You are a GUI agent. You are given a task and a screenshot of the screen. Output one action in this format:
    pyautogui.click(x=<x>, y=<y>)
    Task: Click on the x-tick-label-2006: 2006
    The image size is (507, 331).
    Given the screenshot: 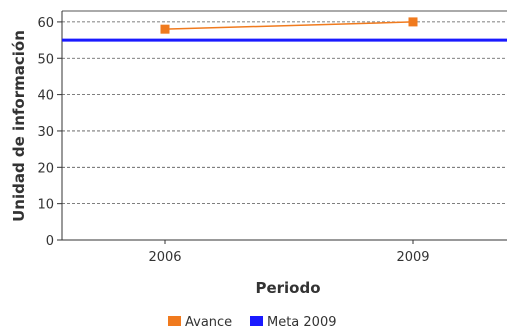 What is the action you would take?
    pyautogui.click(x=164, y=257)
    